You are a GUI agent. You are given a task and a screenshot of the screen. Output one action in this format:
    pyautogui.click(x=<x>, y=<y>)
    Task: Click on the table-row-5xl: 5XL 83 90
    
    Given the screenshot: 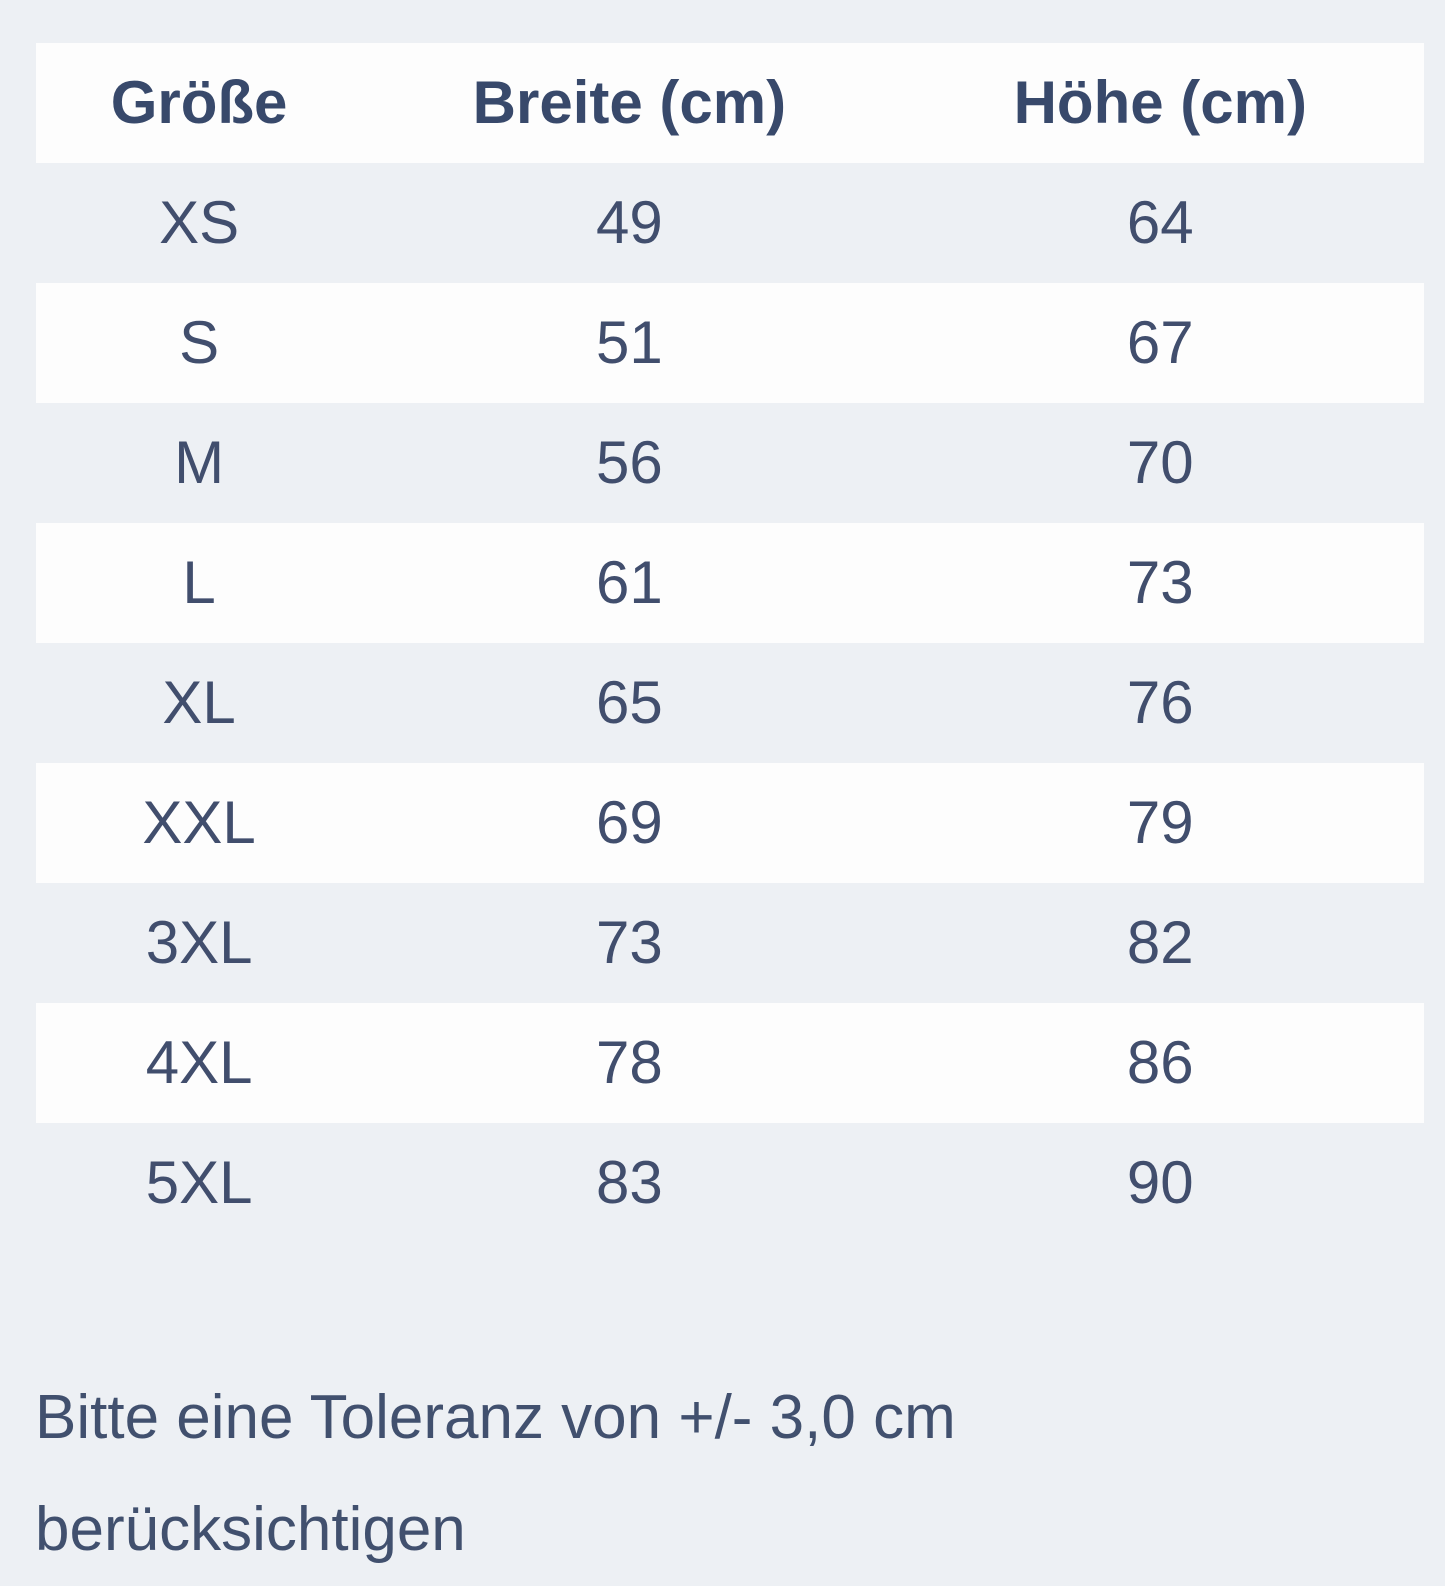 What is the action you would take?
    pyautogui.click(x=730, y=1183)
    